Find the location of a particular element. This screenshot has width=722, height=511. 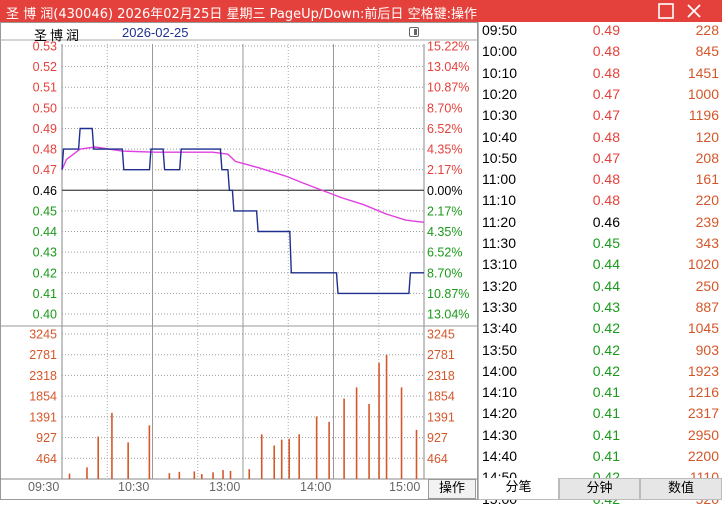

tick-row: 10:10 0.48 1451 is located at coordinates (600, 74).